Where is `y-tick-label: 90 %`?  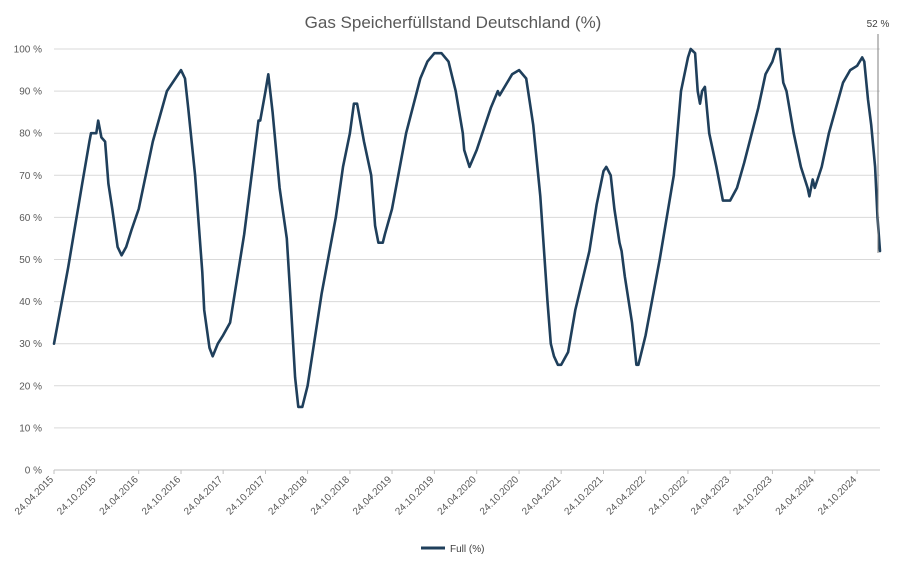 y-tick-label: 90 % is located at coordinates (30, 92).